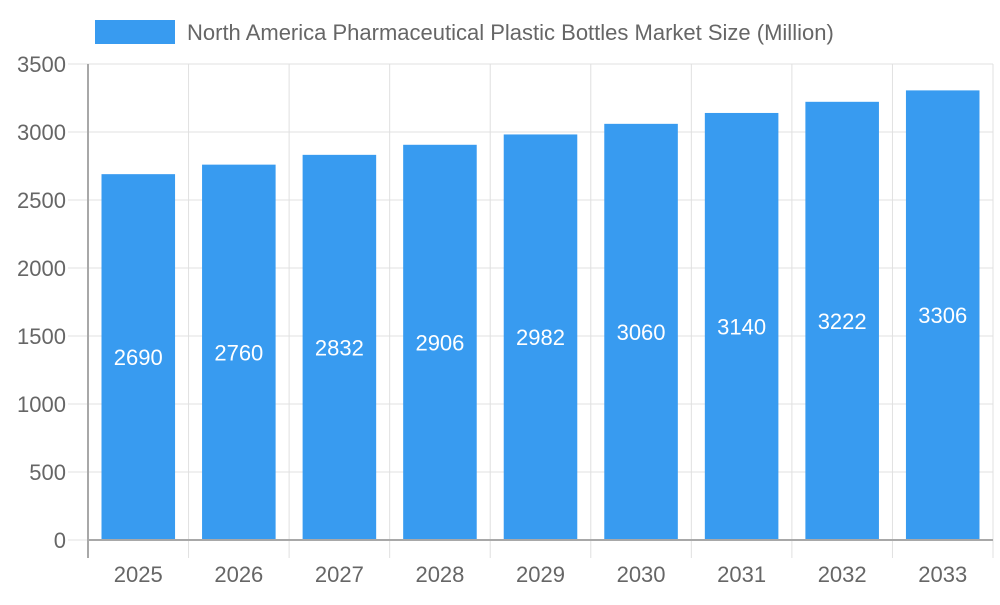 Image resolution: width=1000 pixels, height=605 pixels. Describe the element at coordinates (138, 574) in the screenshot. I see `x-tick-label: 2025` at that location.